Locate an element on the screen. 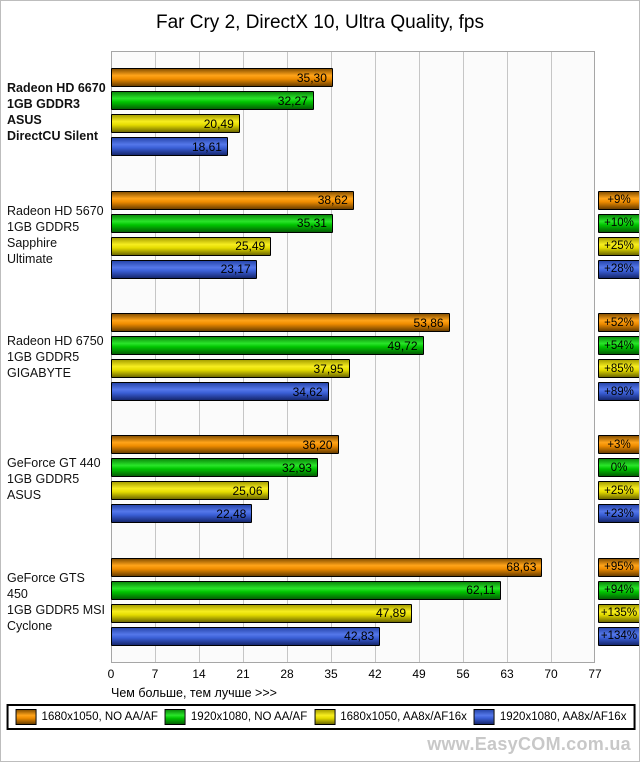  delta-badge: +54% is located at coordinates (618, 346).